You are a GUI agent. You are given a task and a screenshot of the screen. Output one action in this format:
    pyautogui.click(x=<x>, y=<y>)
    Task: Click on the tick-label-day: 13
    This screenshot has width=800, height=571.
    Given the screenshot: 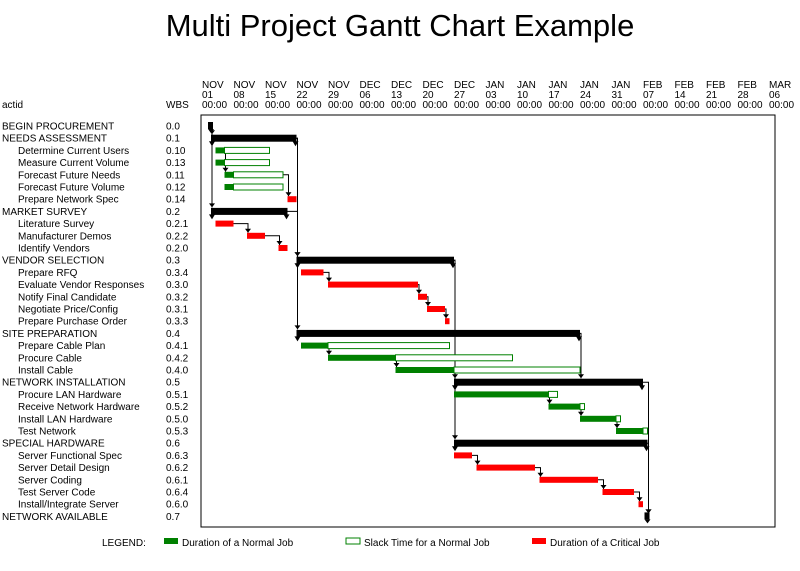 What is the action you would take?
    pyautogui.click(x=397, y=95)
    